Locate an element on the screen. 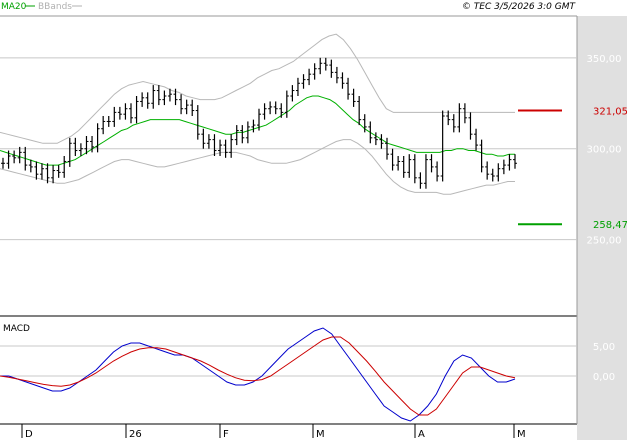 Image resolution: width=627 pixels, height=440 pixels. price-levels: 321,05 258,47 is located at coordinates (572, 168).